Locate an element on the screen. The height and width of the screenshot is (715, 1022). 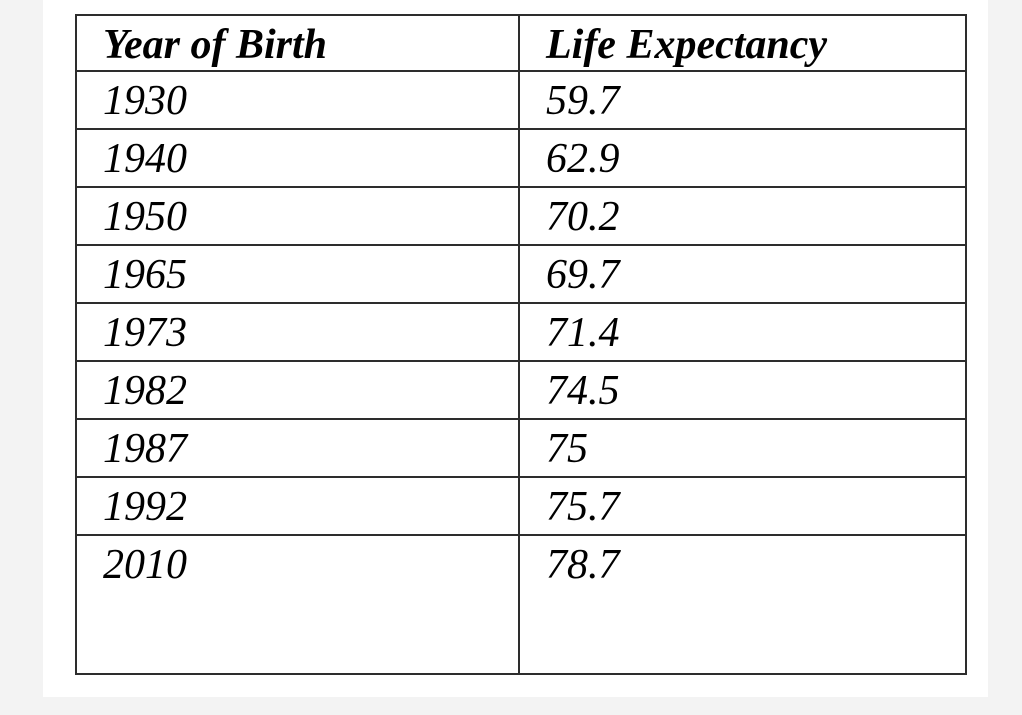
table-cell-year: 1973 is located at coordinates (297, 332).